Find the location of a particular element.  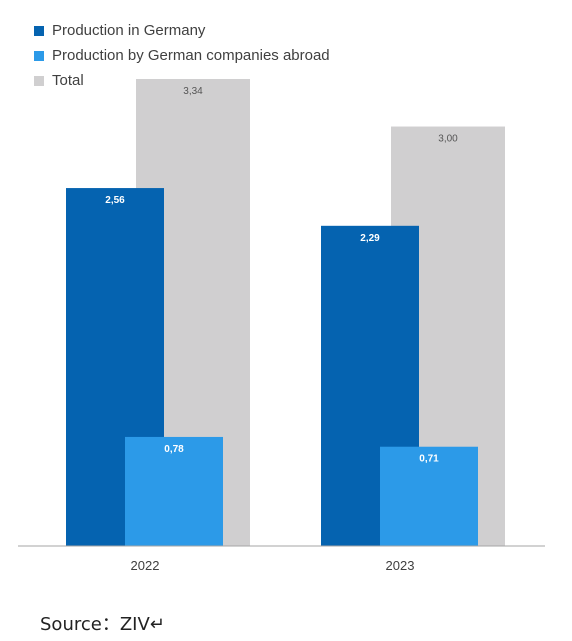

x-tick-label: 2023 is located at coordinates (400, 565).